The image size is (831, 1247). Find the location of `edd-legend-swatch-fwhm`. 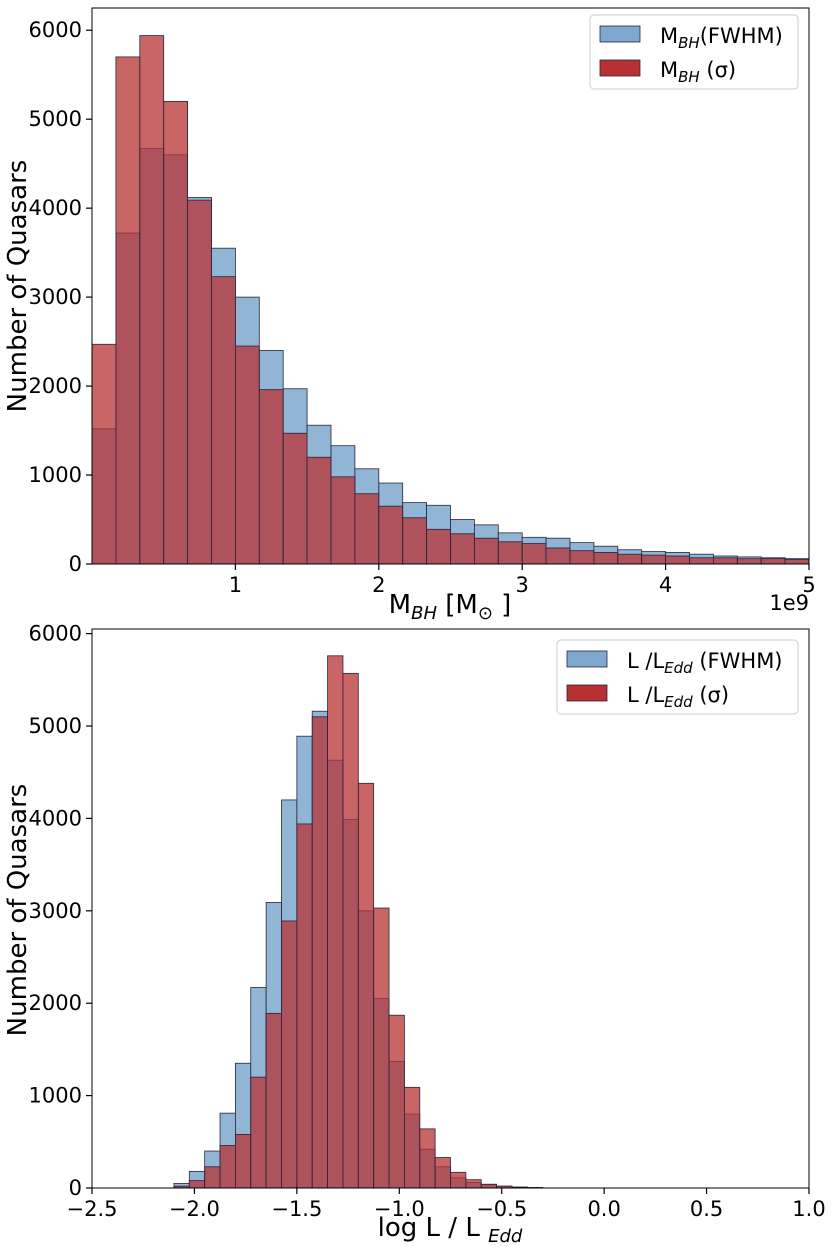

edd-legend-swatch-fwhm is located at coordinates (587, 659).